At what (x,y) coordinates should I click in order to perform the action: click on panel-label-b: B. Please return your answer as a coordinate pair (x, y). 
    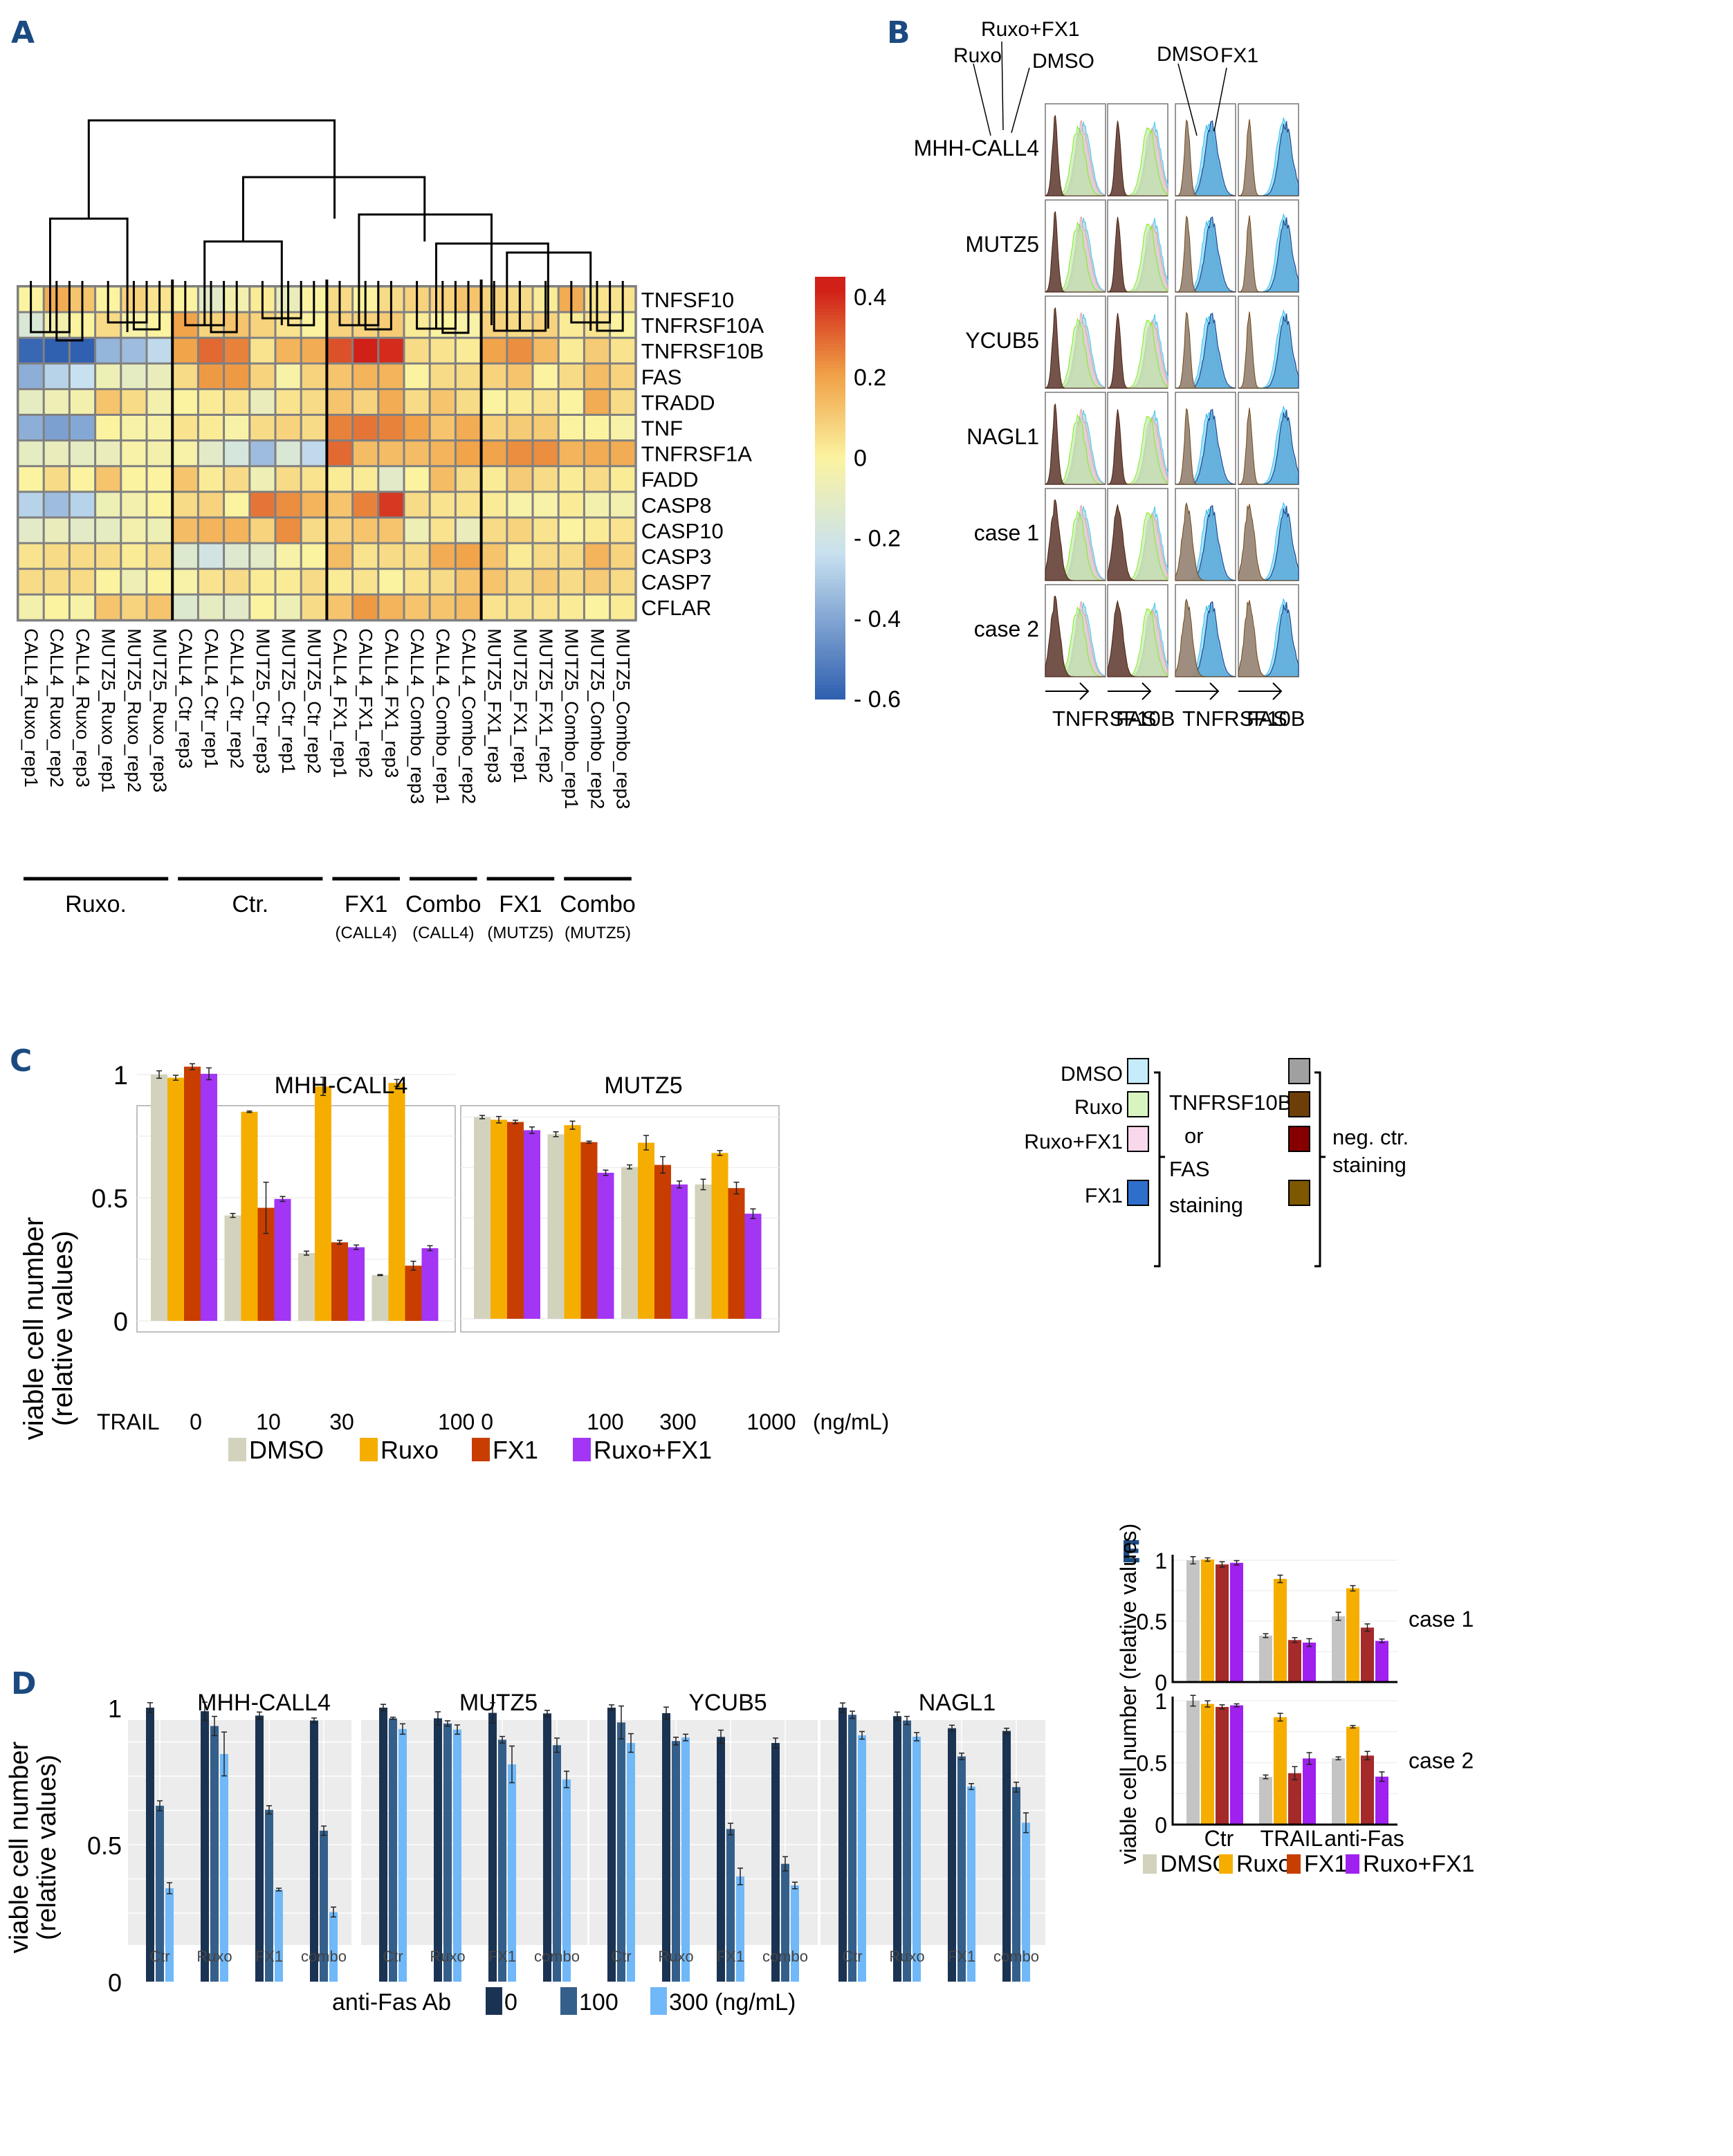
    Looking at the image, I should click on (898, 33).